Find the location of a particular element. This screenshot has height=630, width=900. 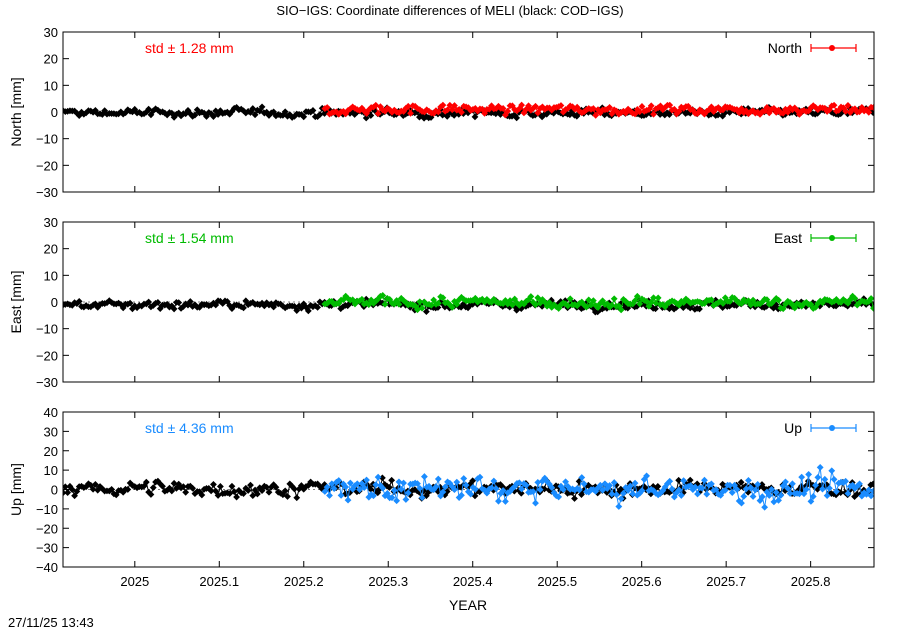

y-tick-label: −20 is located at coordinates (47, 165).